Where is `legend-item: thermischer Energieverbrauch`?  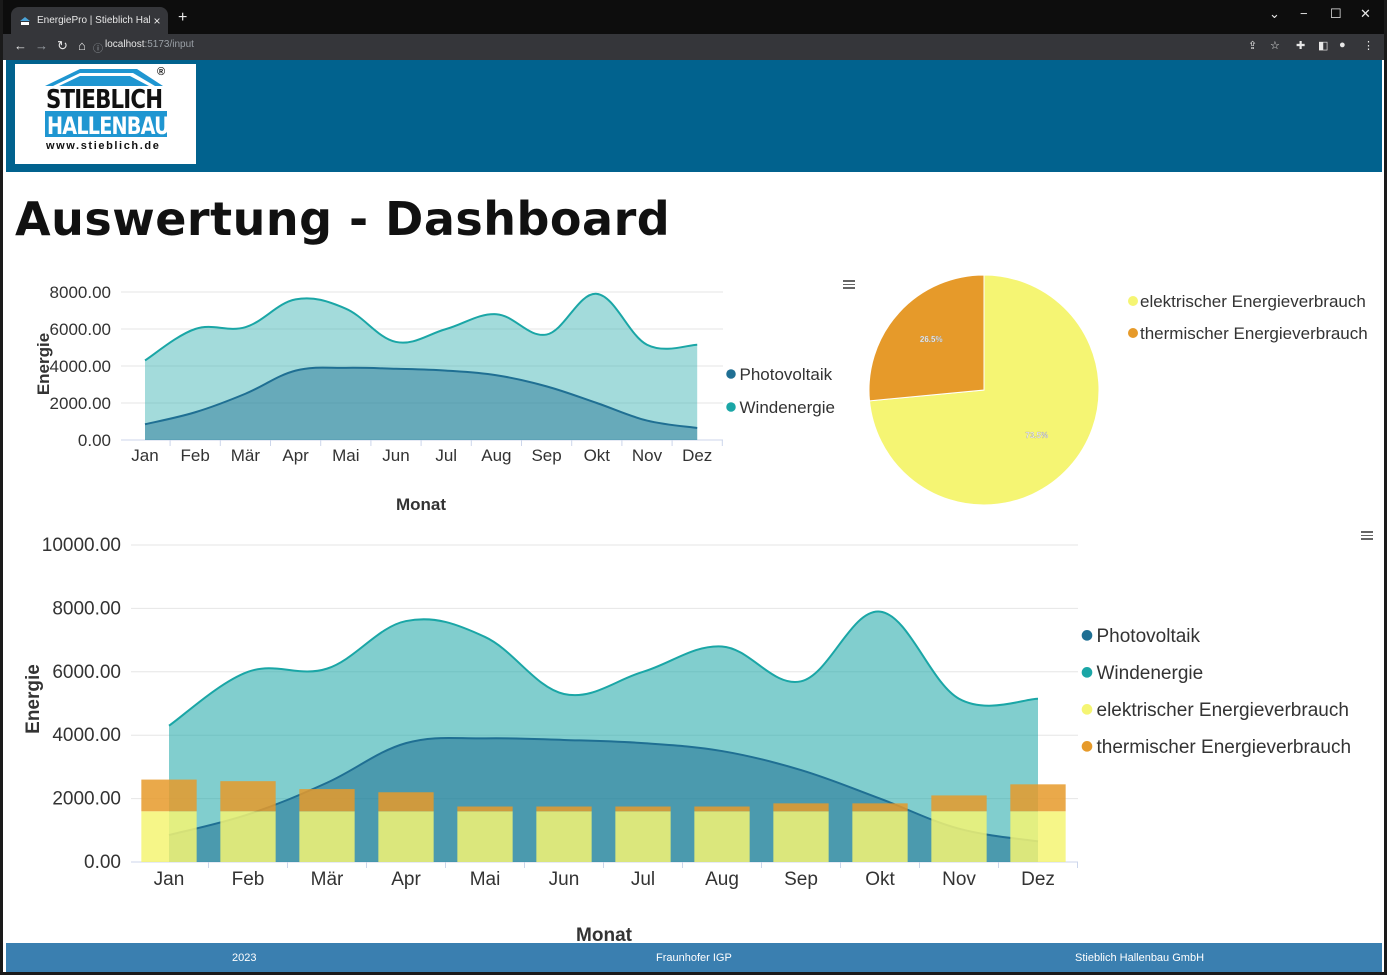
legend-item: thermischer Energieverbrauch is located at coordinates (1254, 333).